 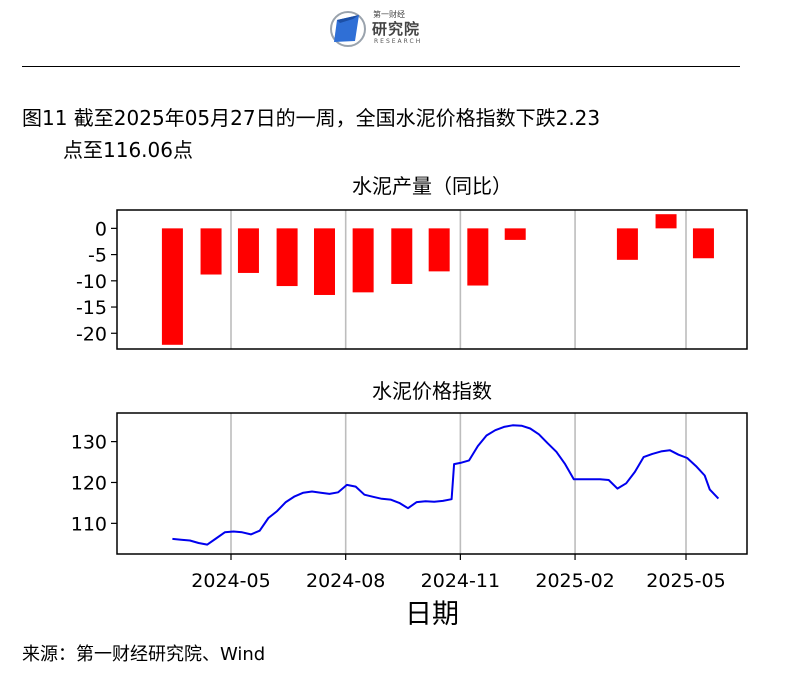 I want to click on line-chart-title: 水泥价格指数, so click(x=432, y=391).